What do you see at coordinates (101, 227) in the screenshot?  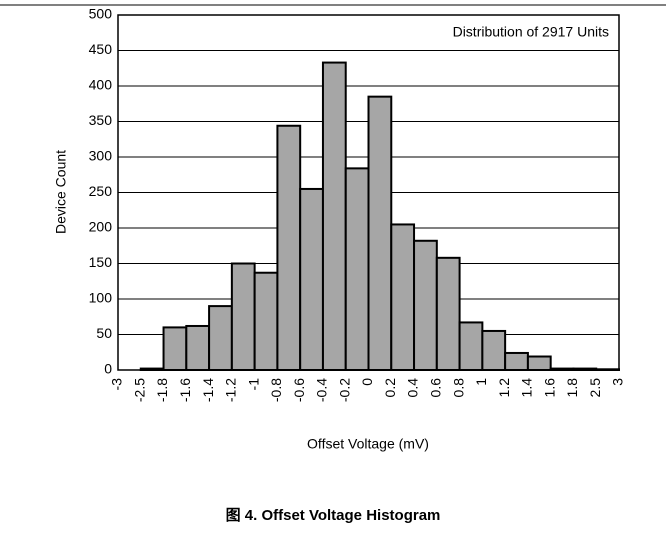 I see `y-tick-label: 200` at bounding box center [101, 227].